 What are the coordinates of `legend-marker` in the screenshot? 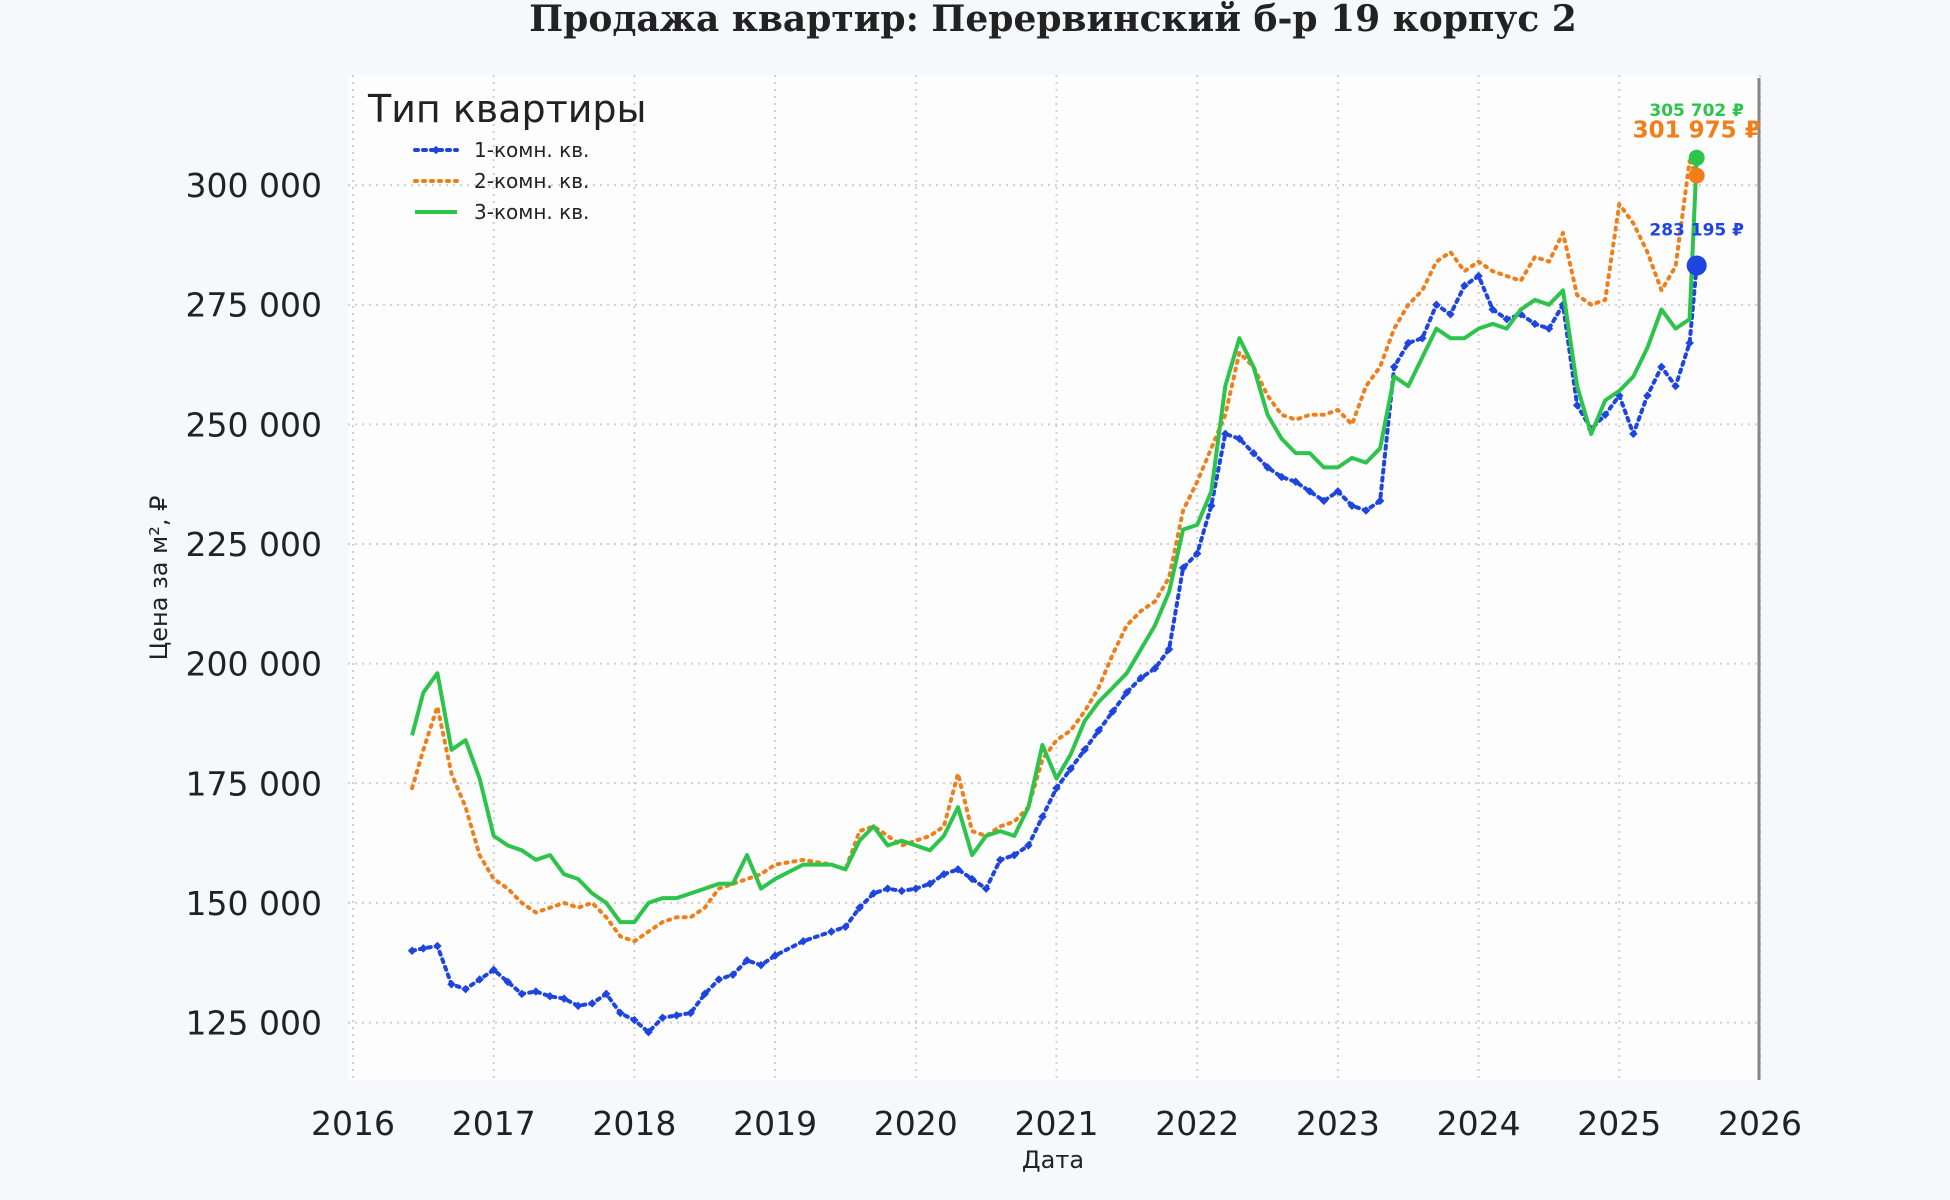 It's located at (436, 150).